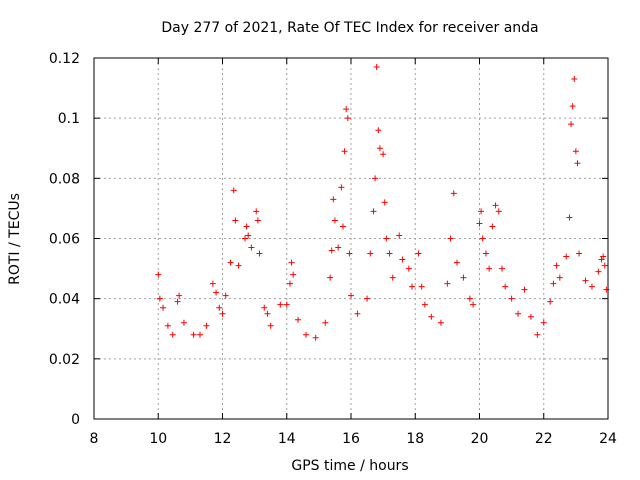  I want to click on y-tick-label: 0.02, so click(64, 360).